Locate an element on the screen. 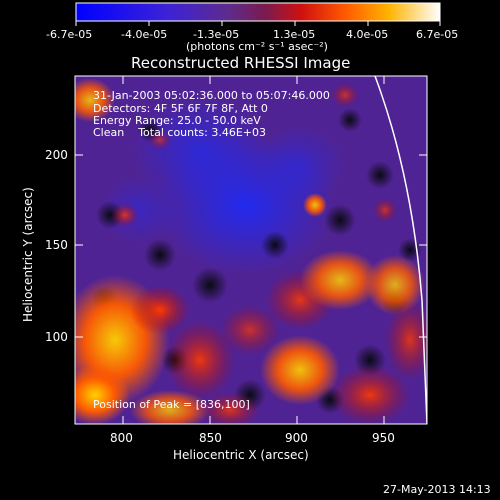  plot-title: Reconstructed RHESSI Image is located at coordinates (241, 63).